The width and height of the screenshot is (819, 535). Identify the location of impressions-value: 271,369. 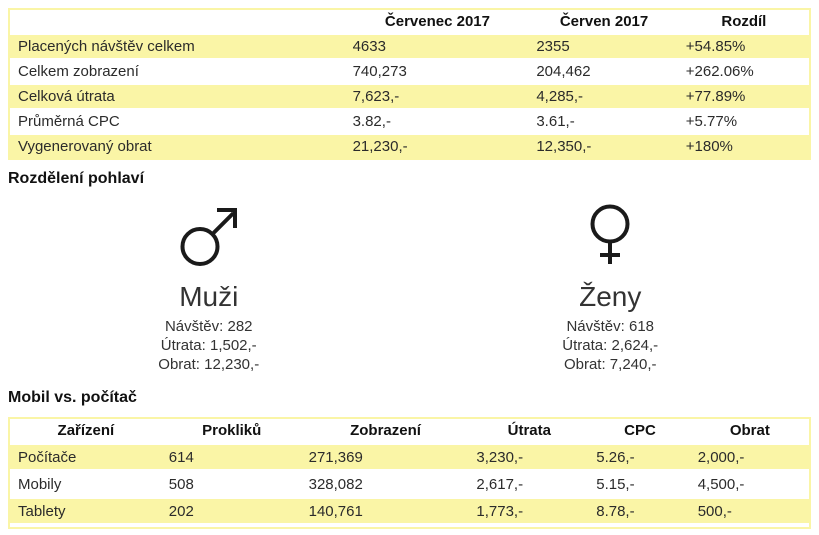
(335, 457).